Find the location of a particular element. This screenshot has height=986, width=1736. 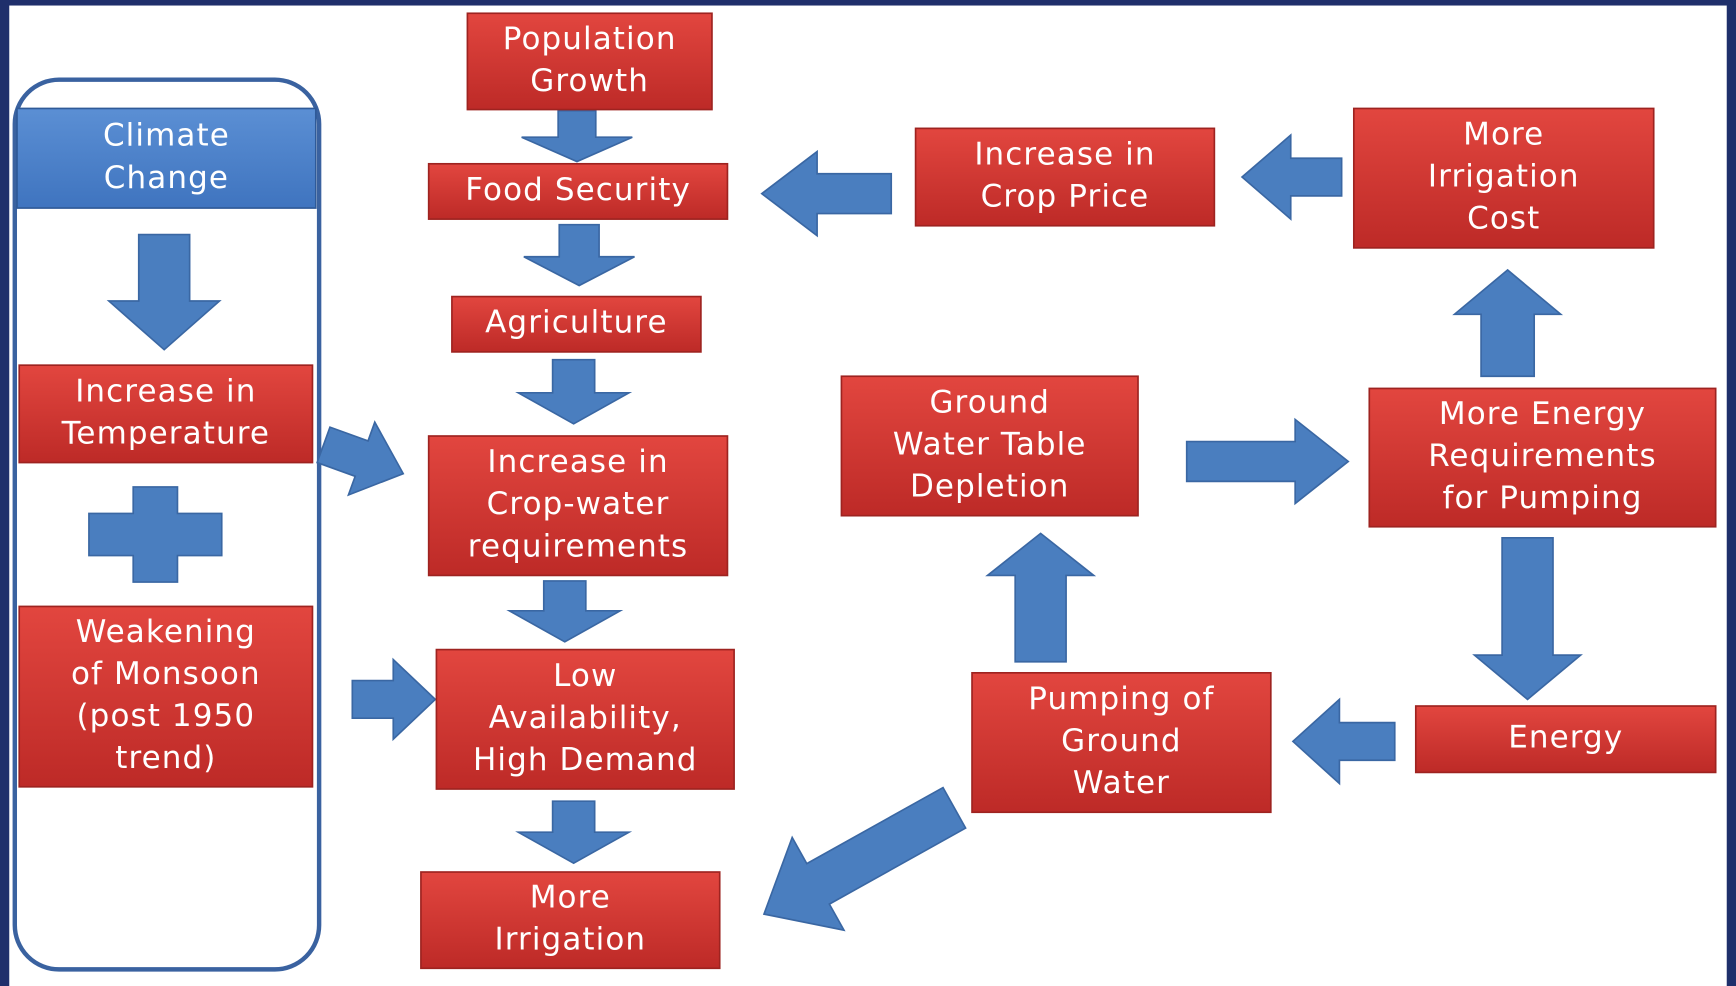

node-label: Food Security is located at coordinates (578, 190).